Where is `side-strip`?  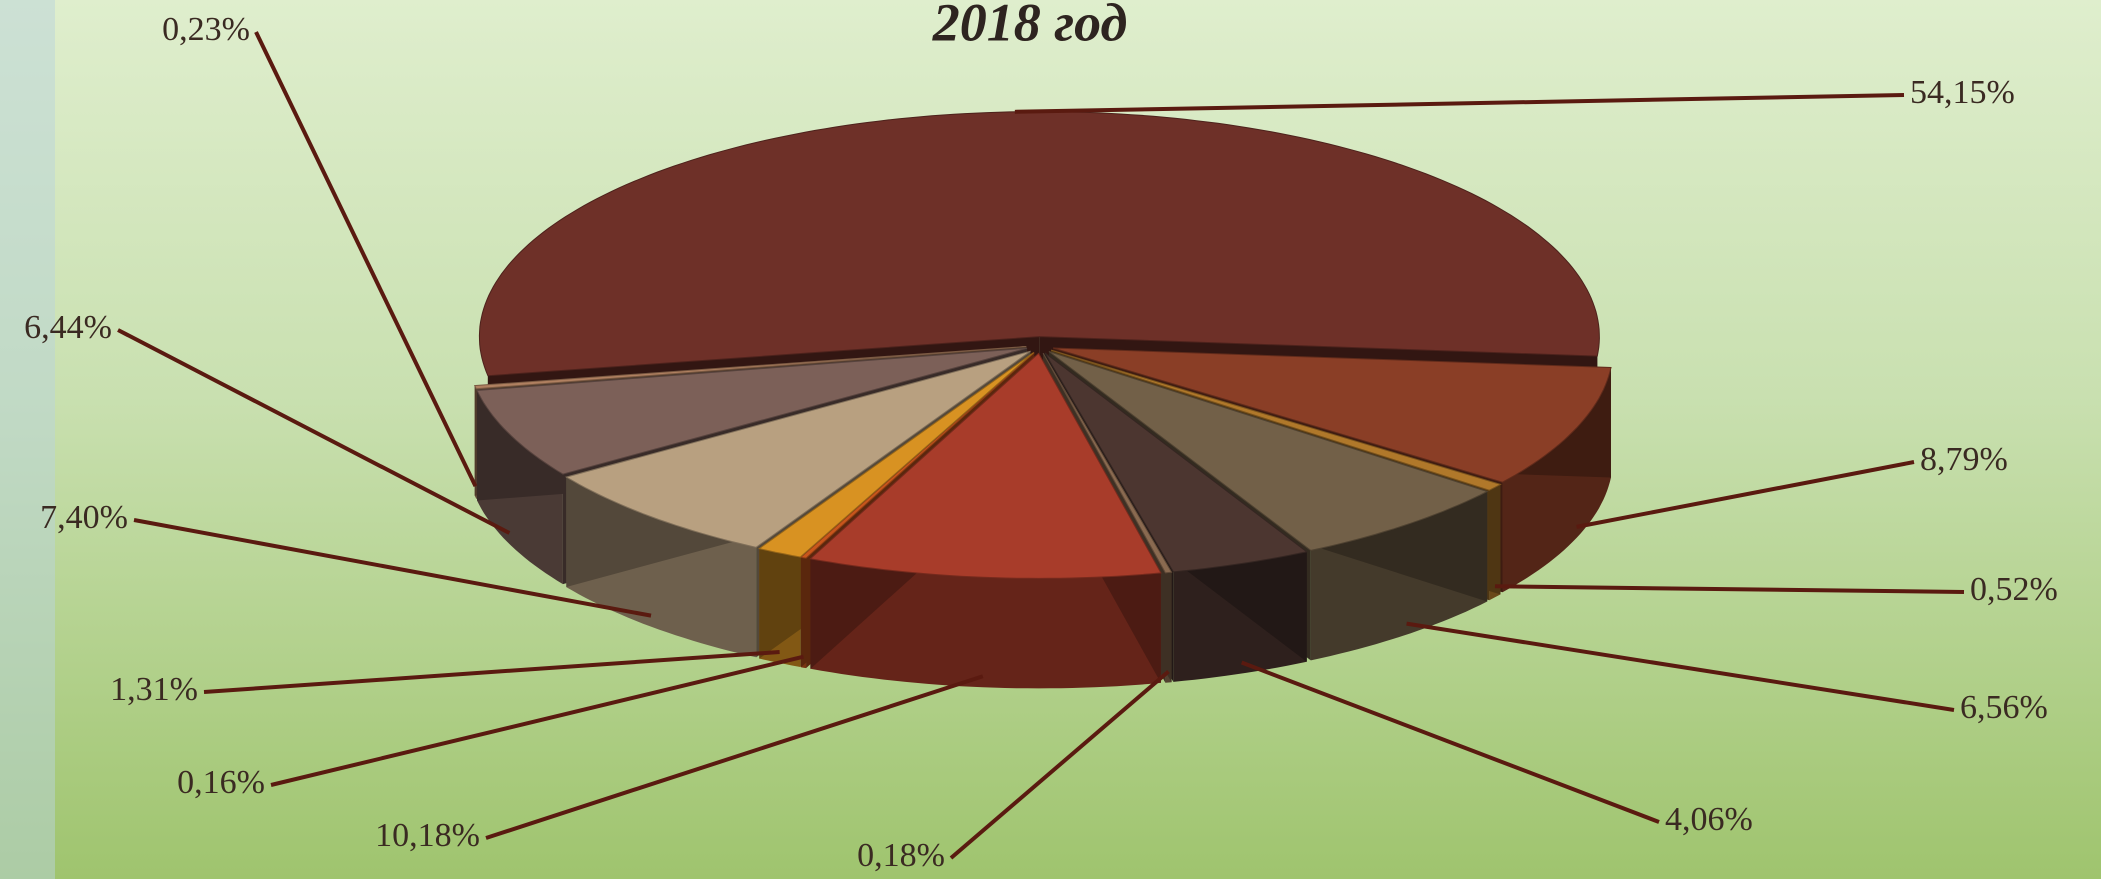 side-strip is located at coordinates (27, 439).